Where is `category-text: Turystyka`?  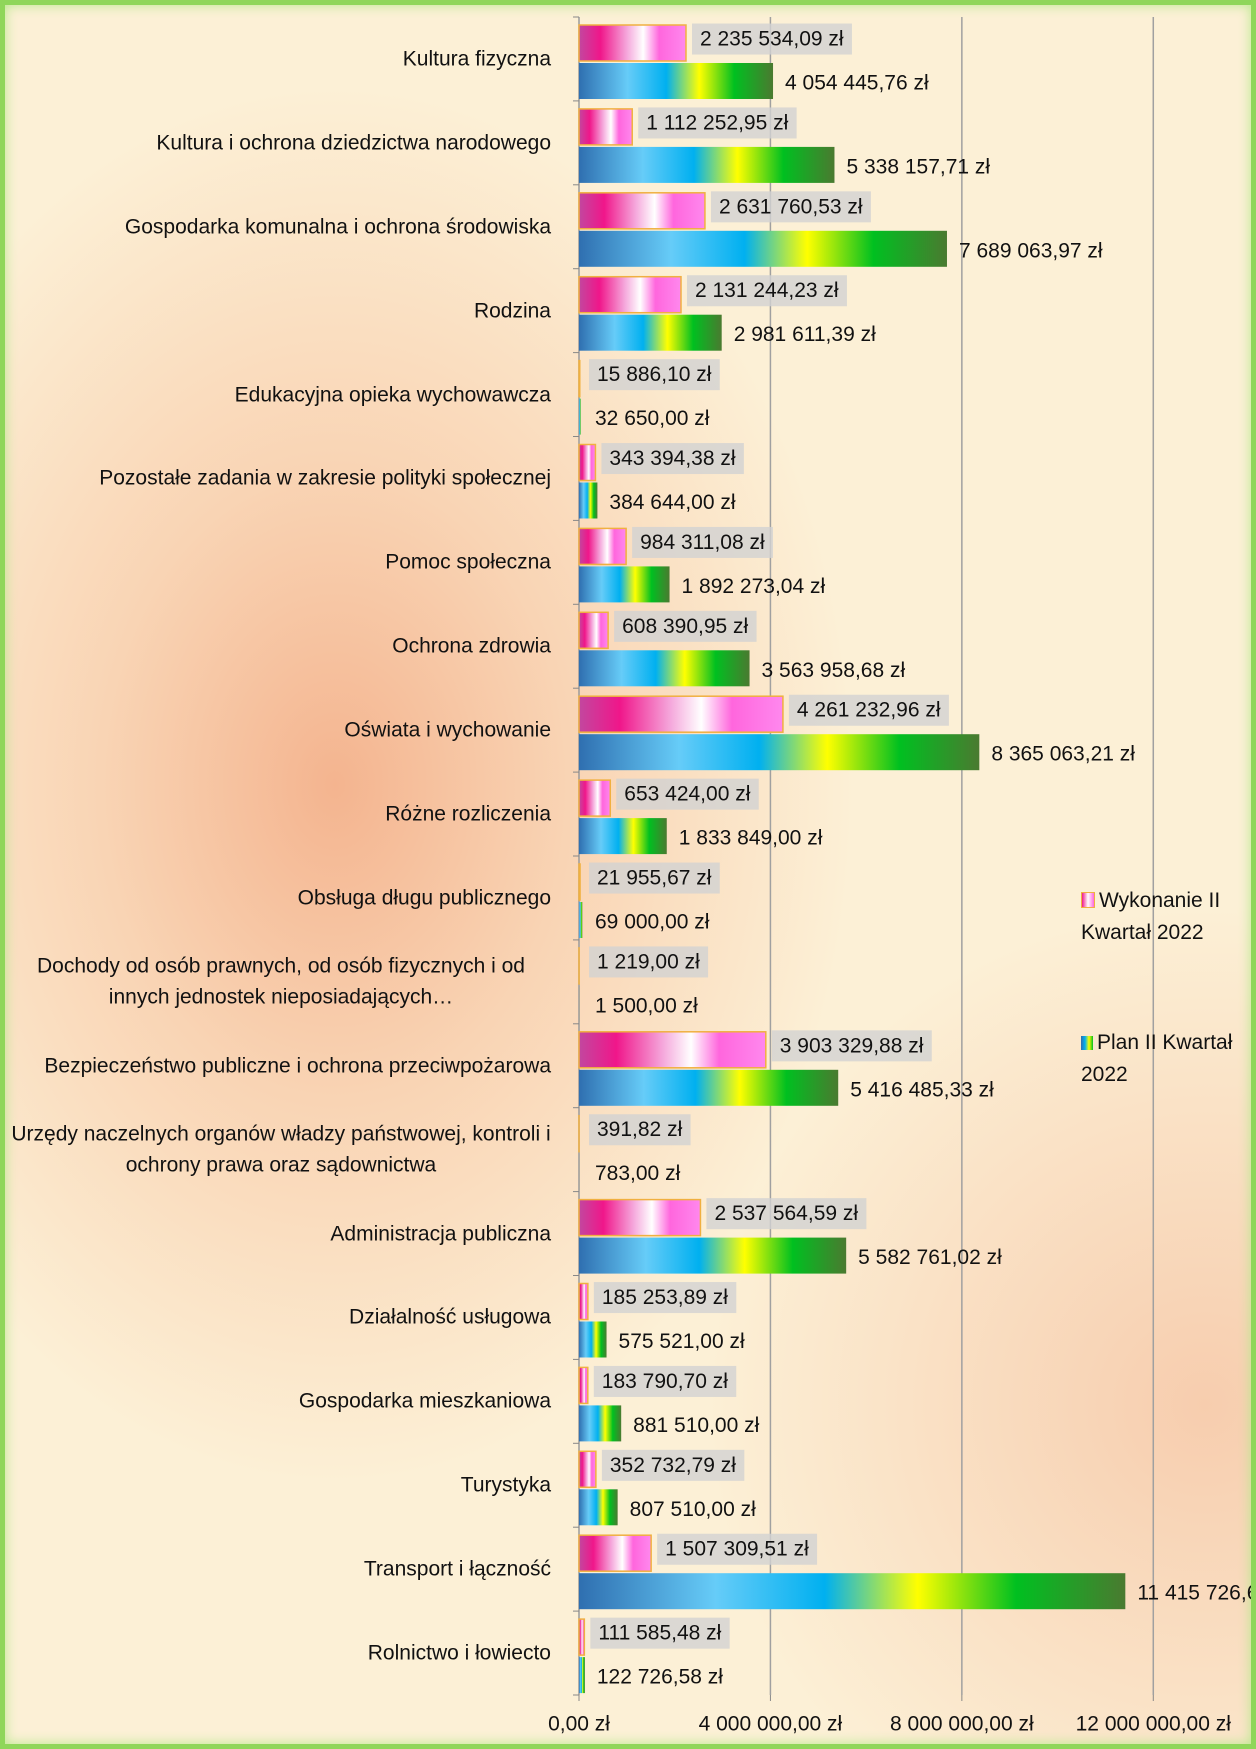
category-text: Turystyka is located at coordinates (505, 1485).